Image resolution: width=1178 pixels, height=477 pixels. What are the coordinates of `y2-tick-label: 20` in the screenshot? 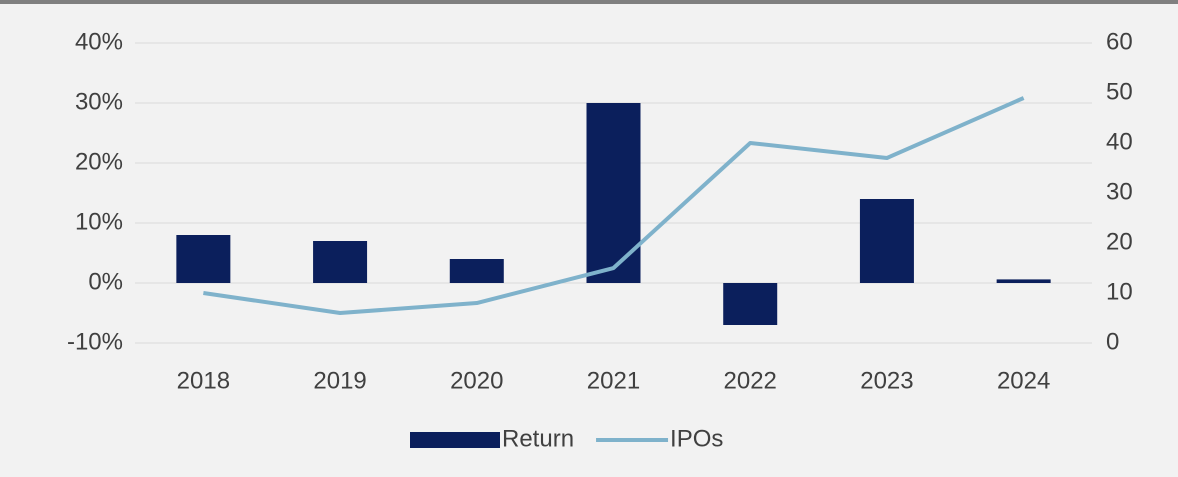 It's located at (1119, 241).